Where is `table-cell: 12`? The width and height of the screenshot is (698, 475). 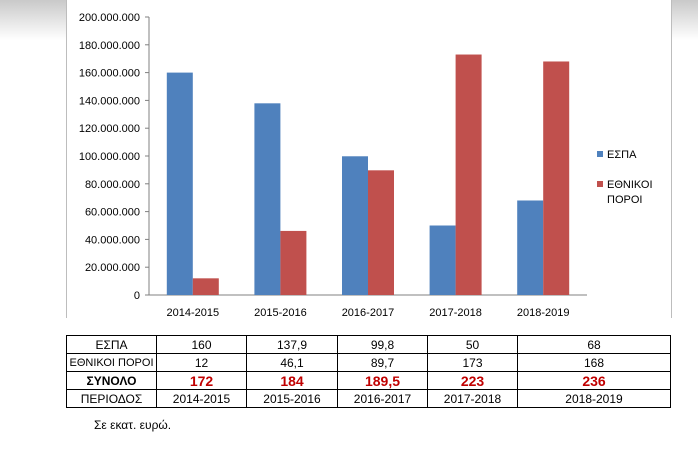
table-cell: 12 is located at coordinates (201, 362).